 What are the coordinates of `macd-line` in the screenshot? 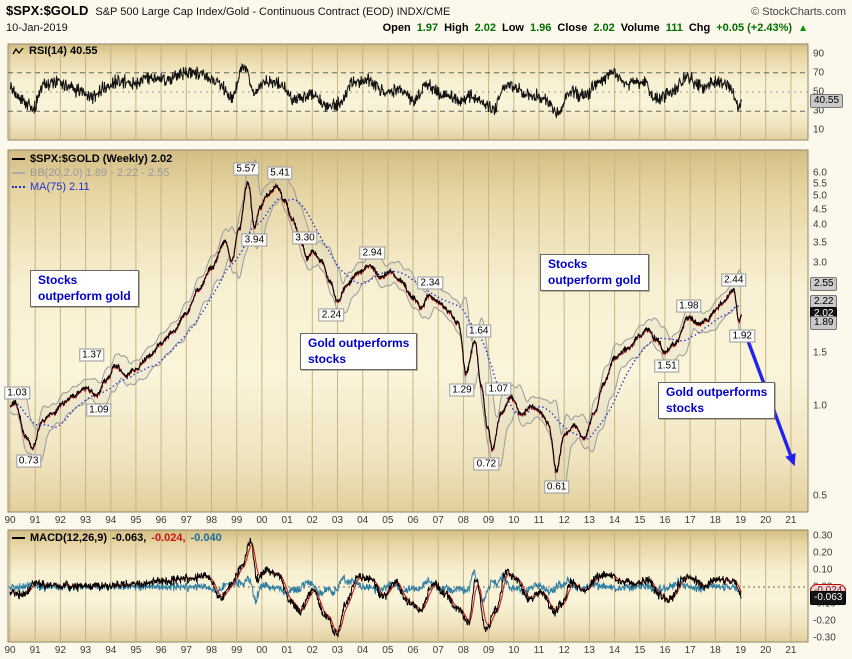 It's located at (375, 587).